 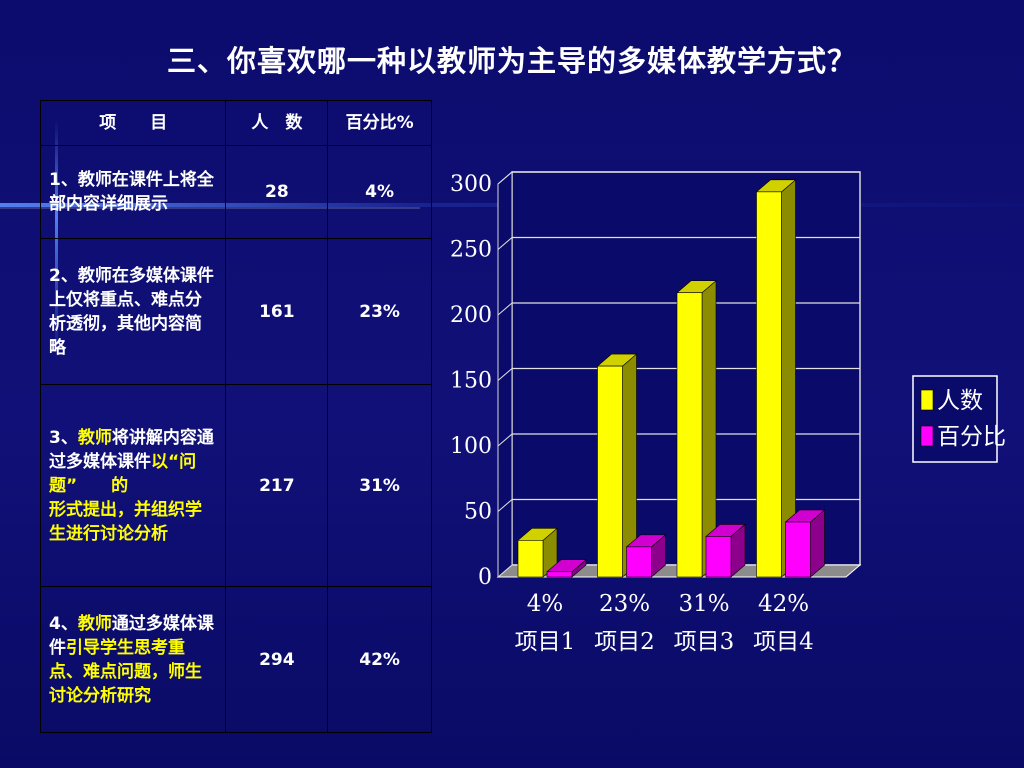 I want to click on x-tick-label: 项目4, so click(x=783, y=642).